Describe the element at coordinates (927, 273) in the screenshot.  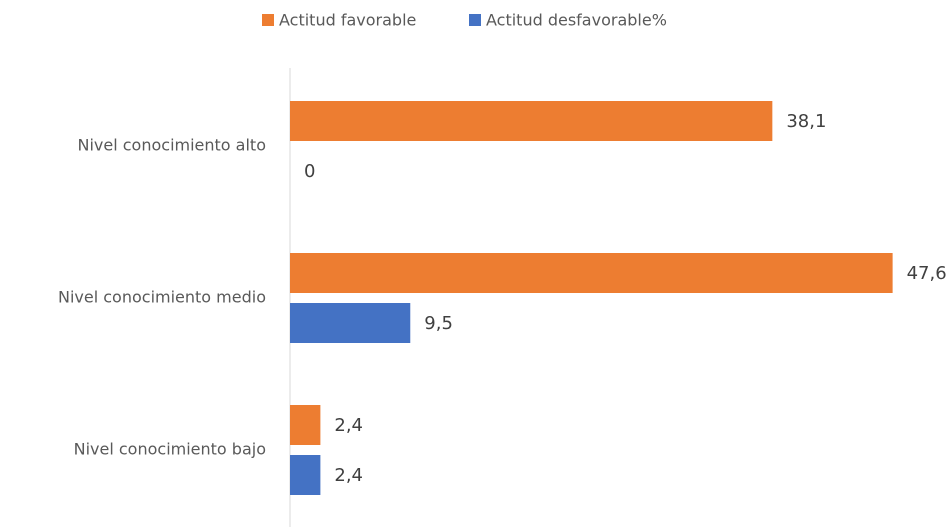
I see `data-label: 47,6` at that location.